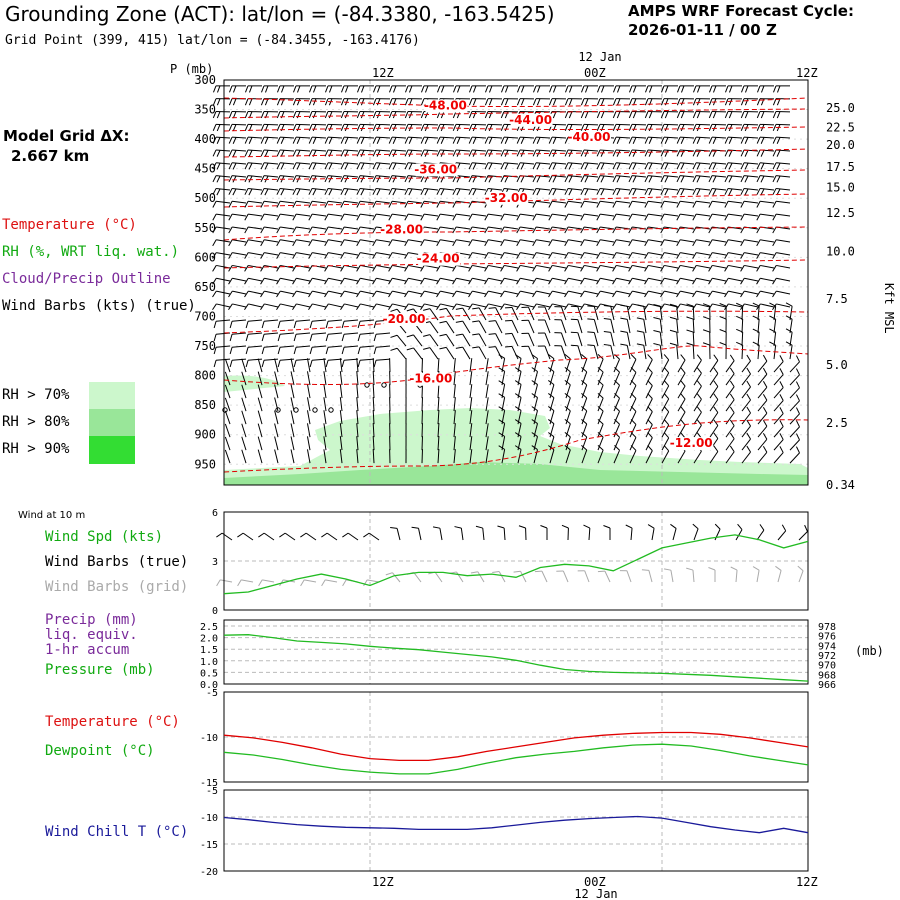 The width and height of the screenshot is (900, 900). Describe the element at coordinates (507, 198) in the screenshot. I see `contour-label-bg` at that location.